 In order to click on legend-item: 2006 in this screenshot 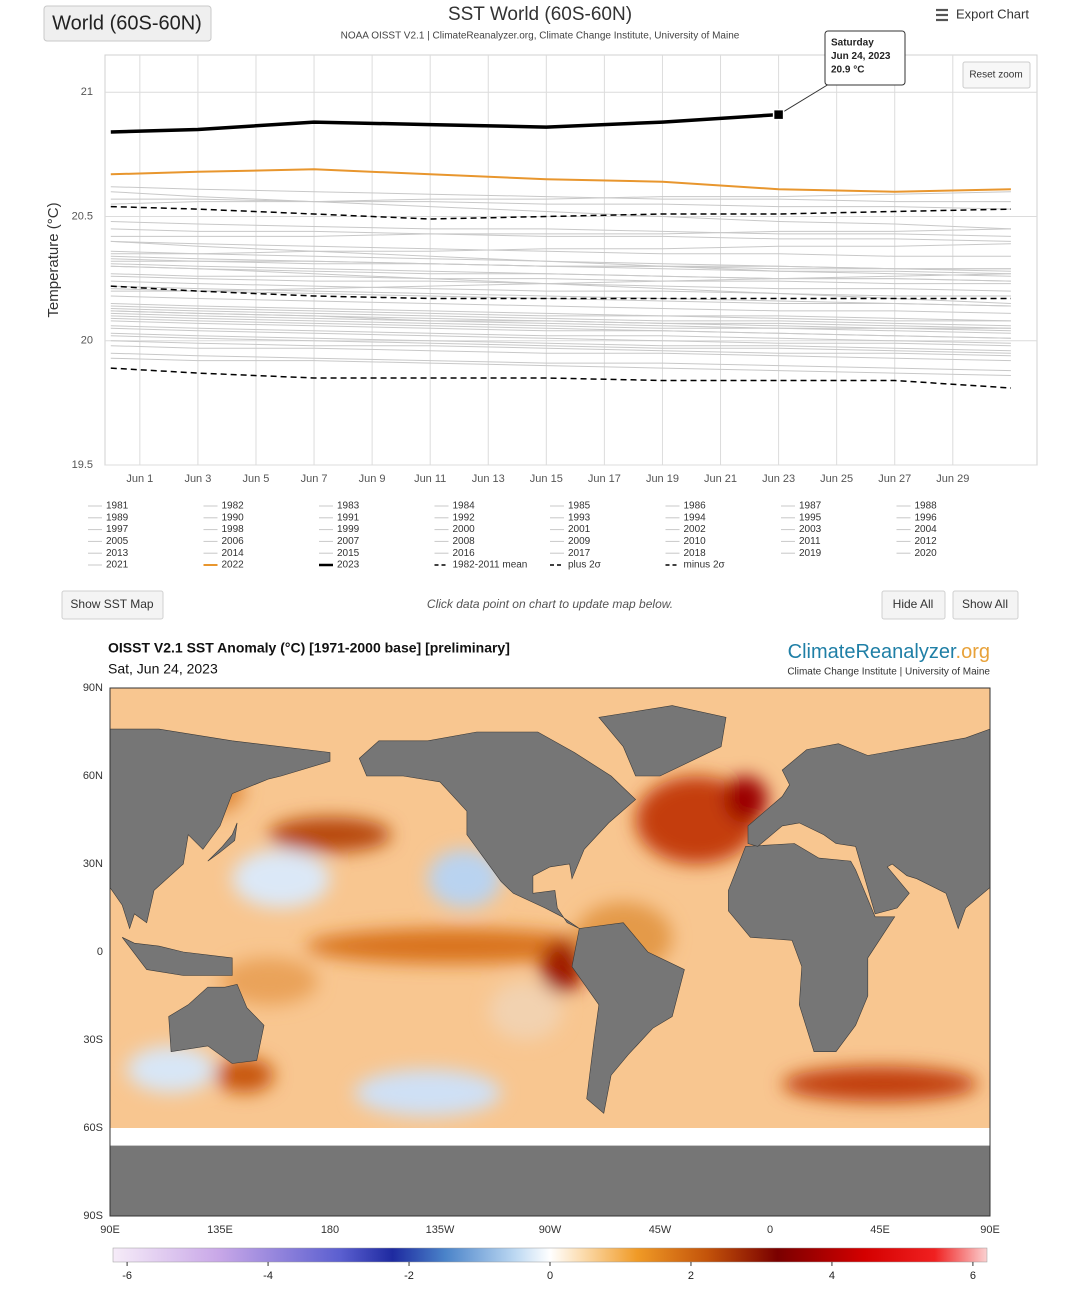, I will do `click(233, 541)`.